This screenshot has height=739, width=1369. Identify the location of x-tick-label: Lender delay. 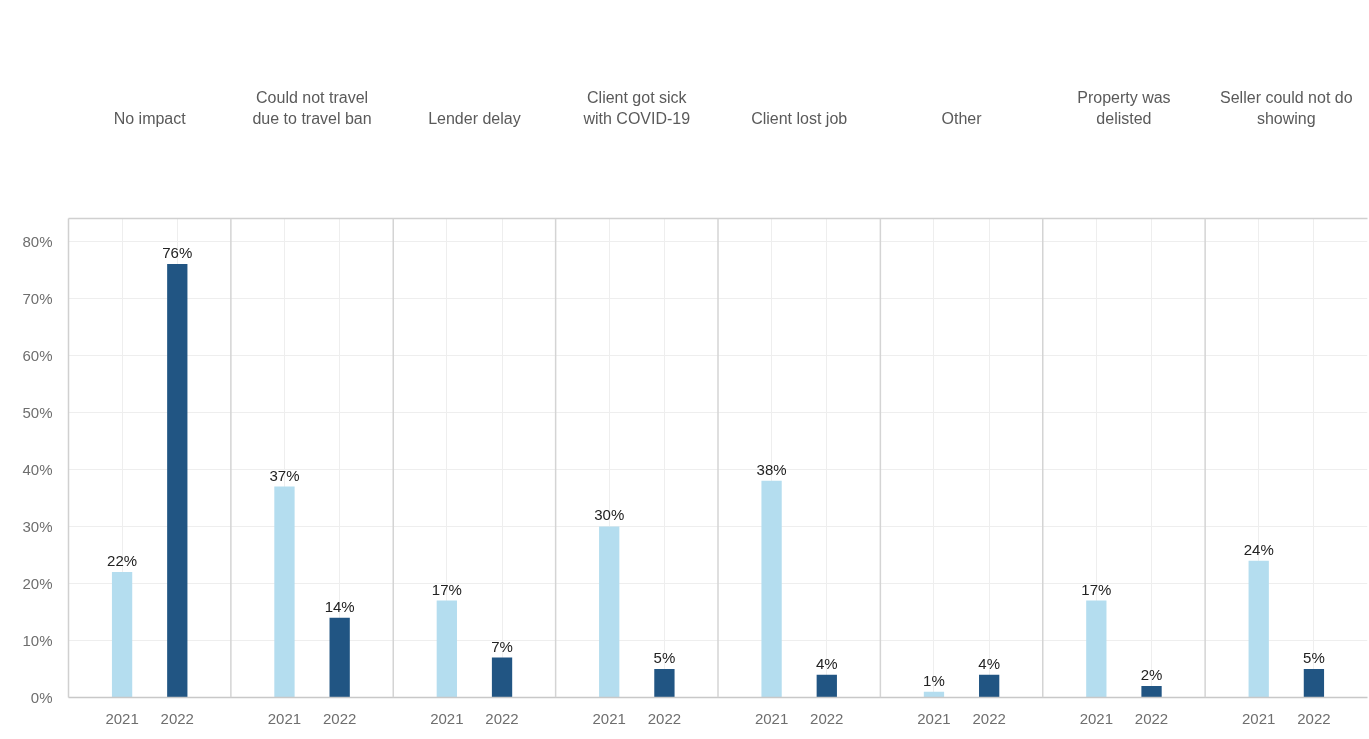
(474, 118).